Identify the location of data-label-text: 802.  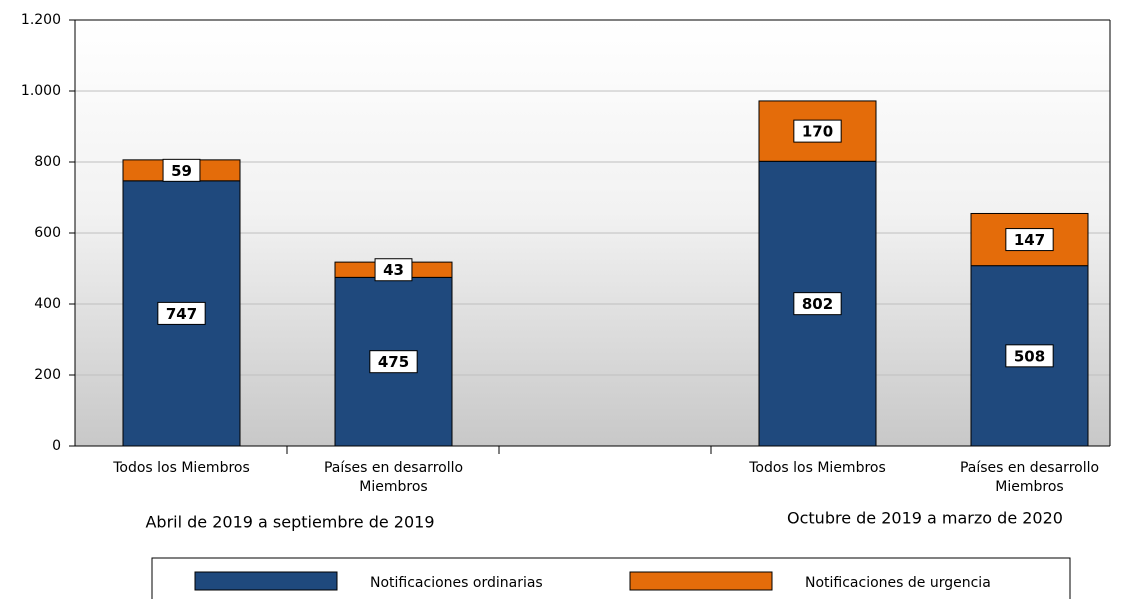
(817, 304).